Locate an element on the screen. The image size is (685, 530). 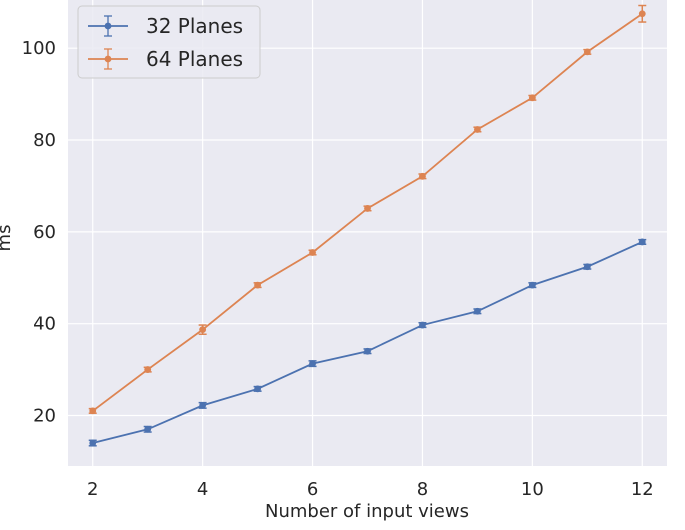
legend-label: 32 Planes is located at coordinates (194, 26).